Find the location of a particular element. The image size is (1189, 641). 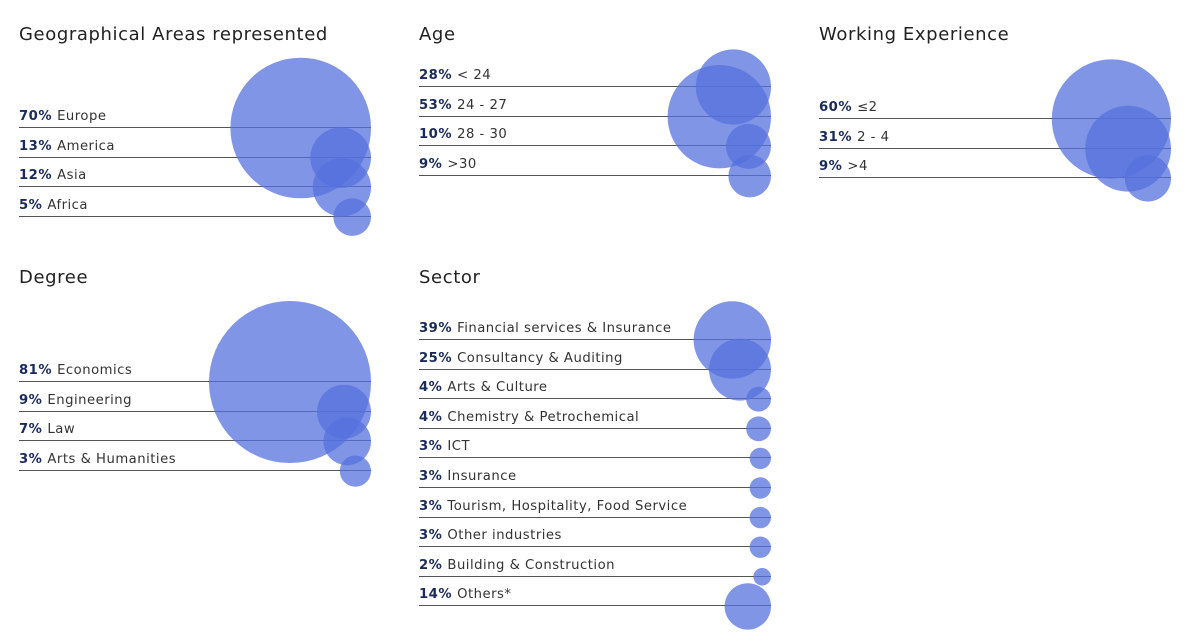

data-row: 14% Others* is located at coordinates (595, 592).